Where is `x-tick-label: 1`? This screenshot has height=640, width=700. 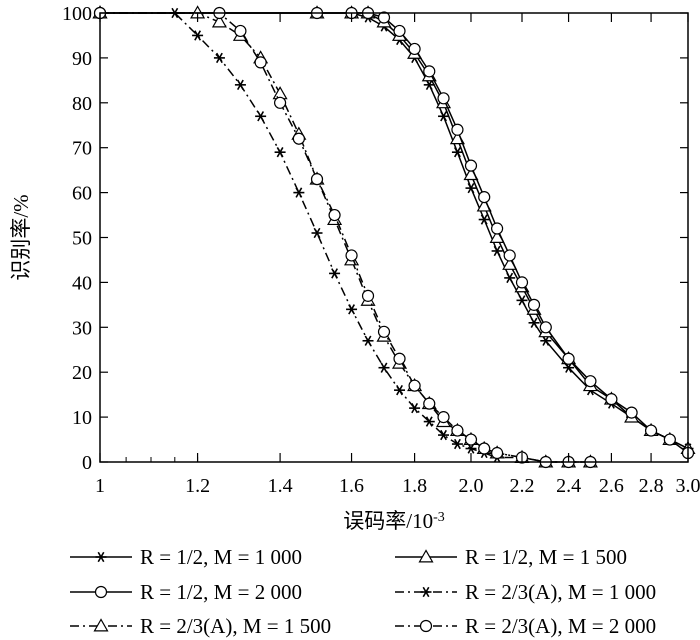 x-tick-label: 1 is located at coordinates (100, 486).